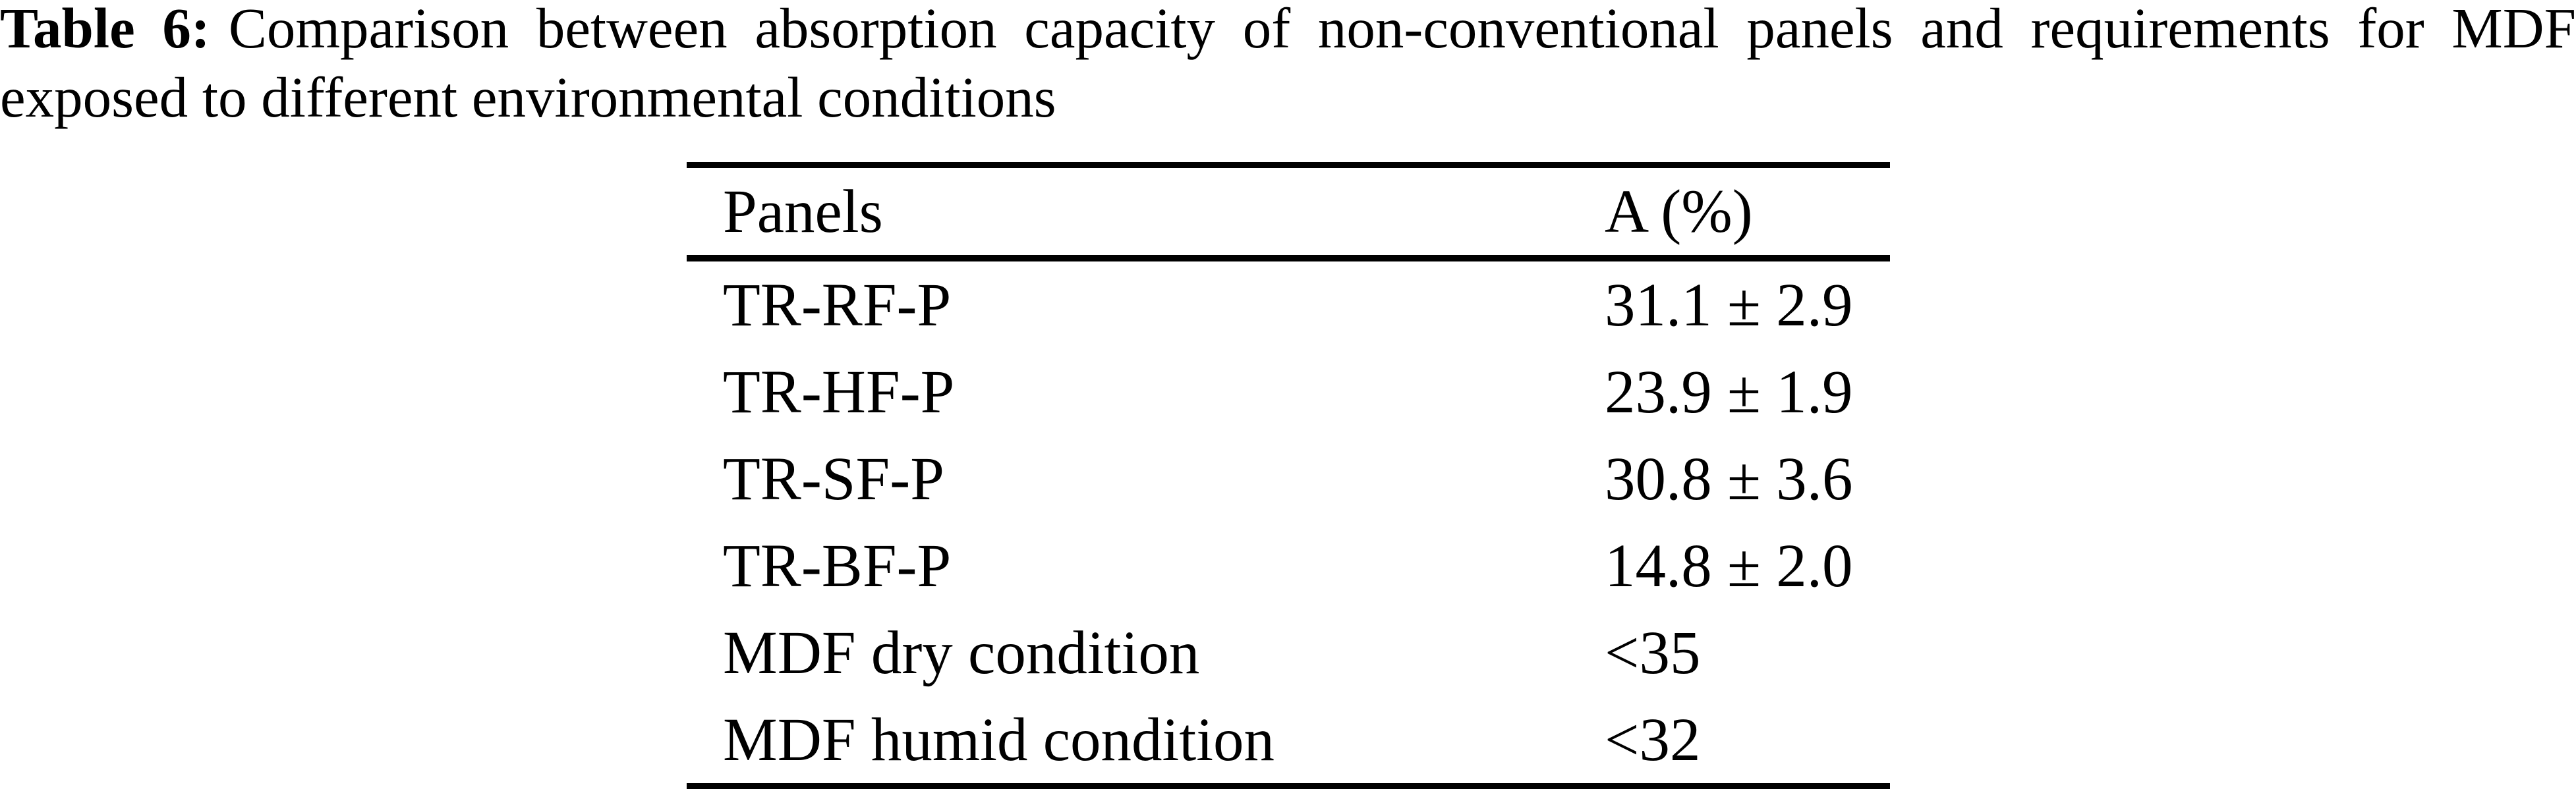 The width and height of the screenshot is (2576, 795). What do you see at coordinates (1289, 786) in the screenshot?
I see `table-bottom-rule` at bounding box center [1289, 786].